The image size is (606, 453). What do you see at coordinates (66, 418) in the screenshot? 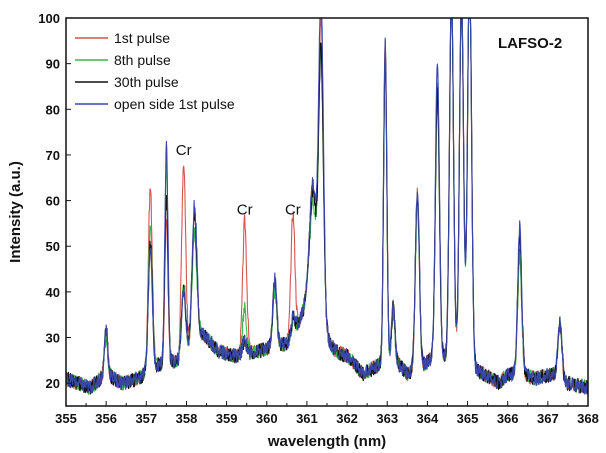
I see `x-tick-label: 355` at bounding box center [66, 418].